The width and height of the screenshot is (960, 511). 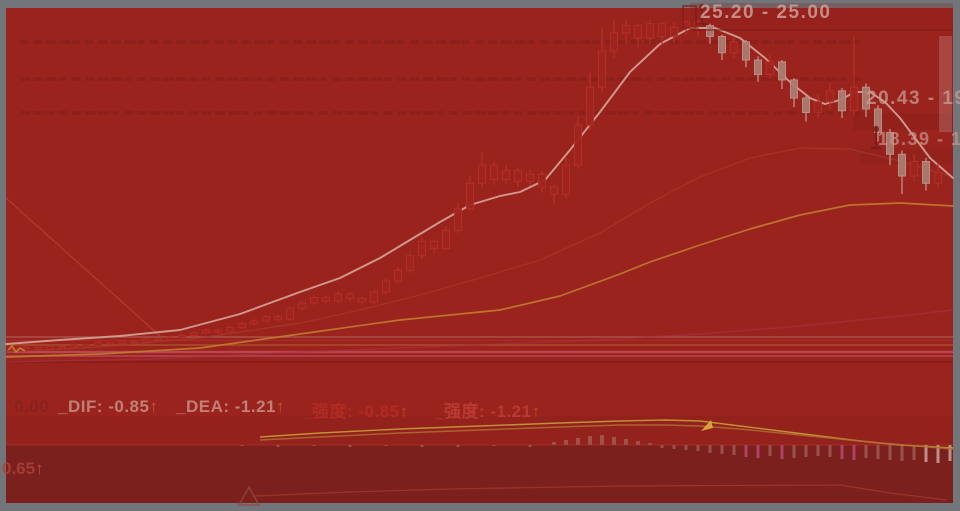 What do you see at coordinates (945, 84) in the screenshot?
I see `right-edge-panel` at bounding box center [945, 84].